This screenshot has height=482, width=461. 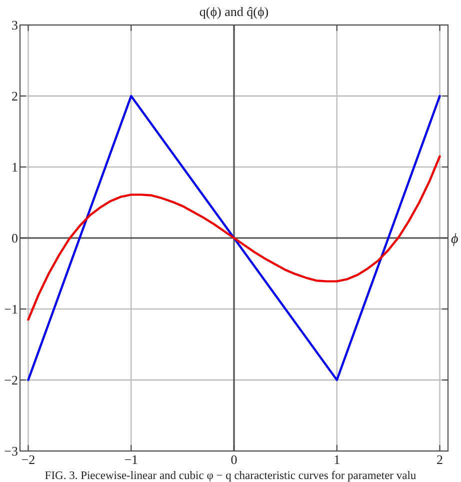 What do you see at coordinates (15, 167) in the screenshot?
I see `y-tick-label: 1` at bounding box center [15, 167].